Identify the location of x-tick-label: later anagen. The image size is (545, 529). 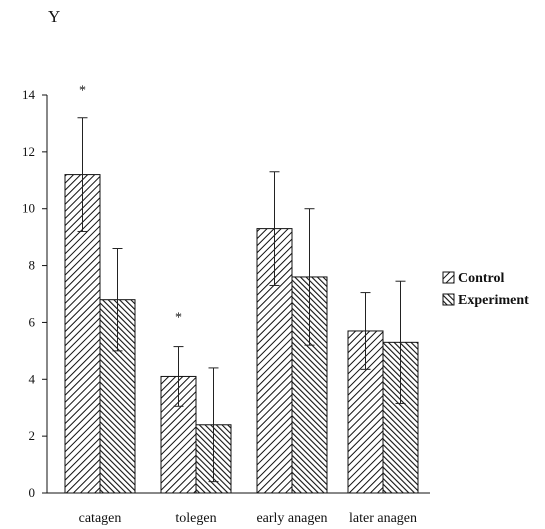
(383, 518).